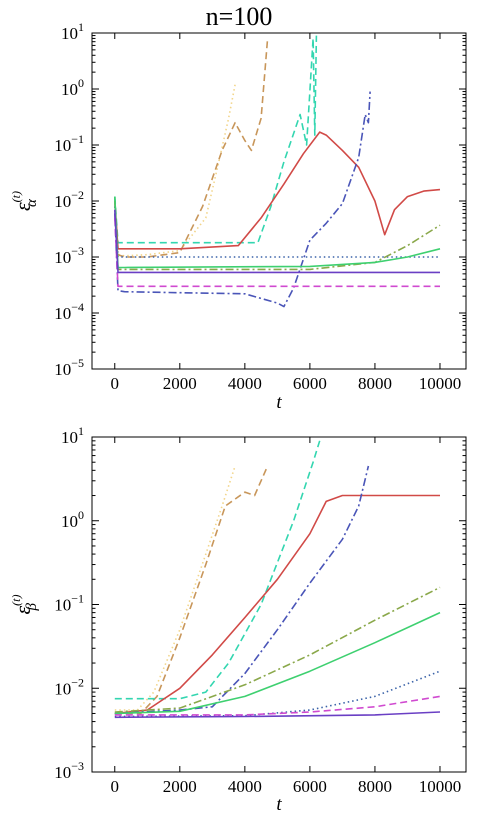  What do you see at coordinates (24, 604) in the screenshot?
I see `y-axis-title: ε(t)β` at bounding box center [24, 604].